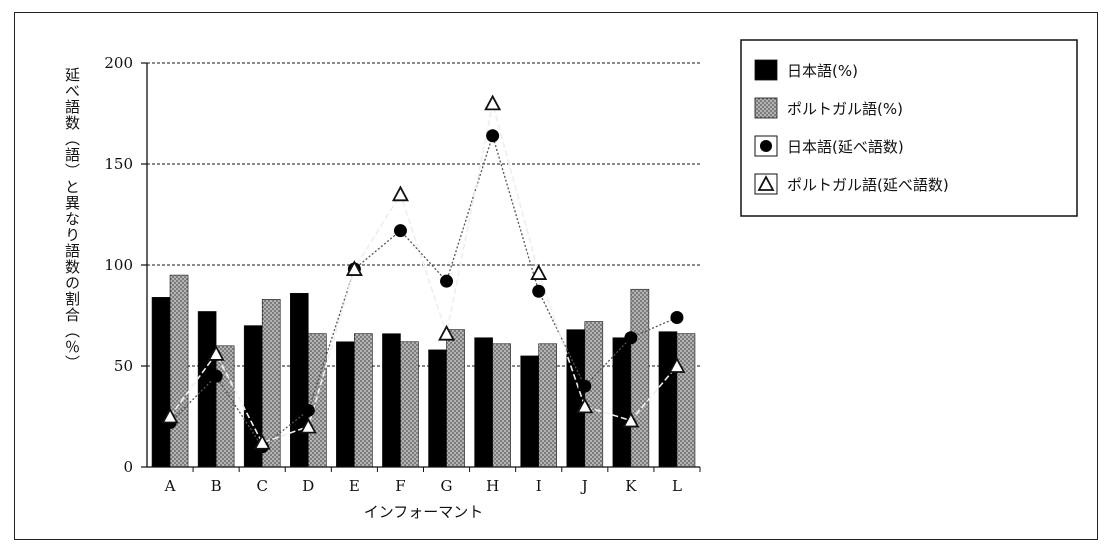 This screenshot has height=549, width=1107. What do you see at coordinates (584, 486) in the screenshot?
I see `x-tick-label: J` at bounding box center [584, 486].